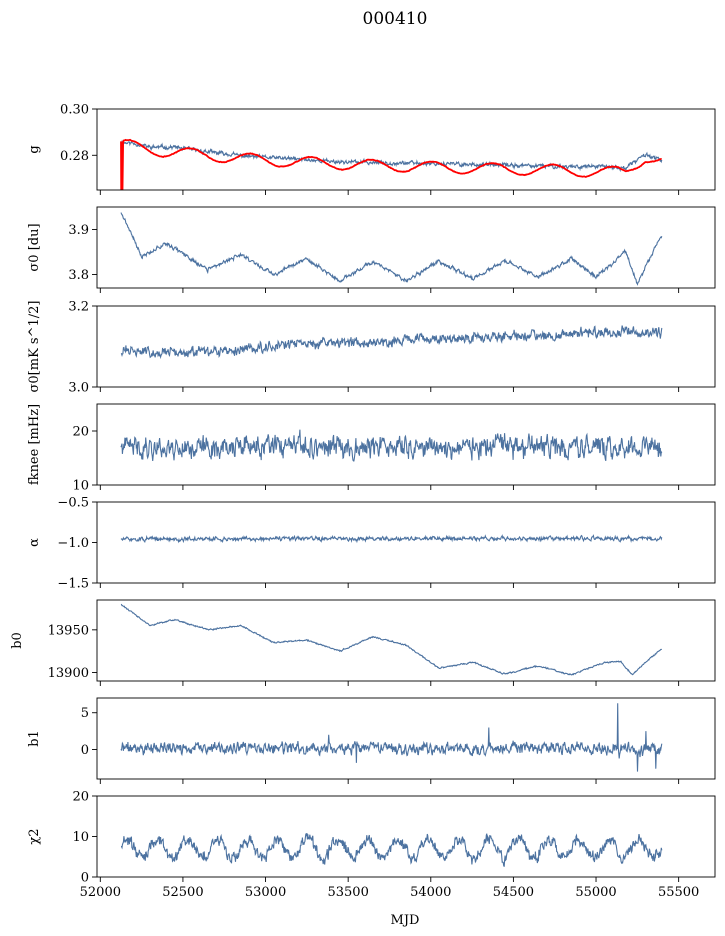 The width and height of the screenshot is (725, 936). What do you see at coordinates (80, 432) in the screenshot?
I see `ytick-label-fknee: 20` at bounding box center [80, 432].